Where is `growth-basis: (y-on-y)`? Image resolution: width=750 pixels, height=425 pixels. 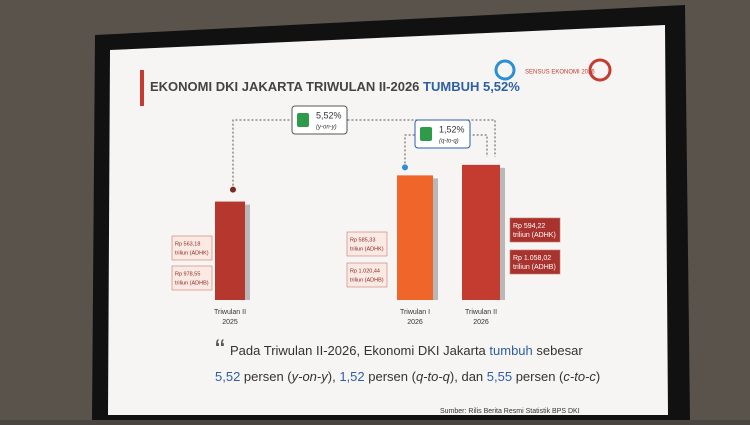
growth-basis: (y-on-y) is located at coordinates (326, 128).